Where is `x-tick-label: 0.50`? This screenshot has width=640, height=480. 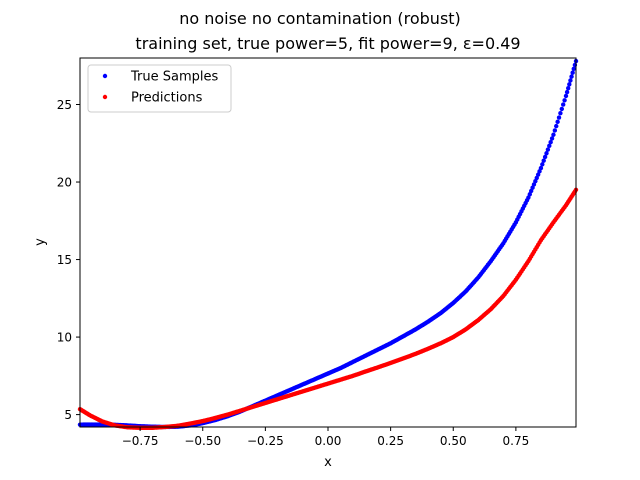 x-tick-label: 0.50 is located at coordinates (453, 441).